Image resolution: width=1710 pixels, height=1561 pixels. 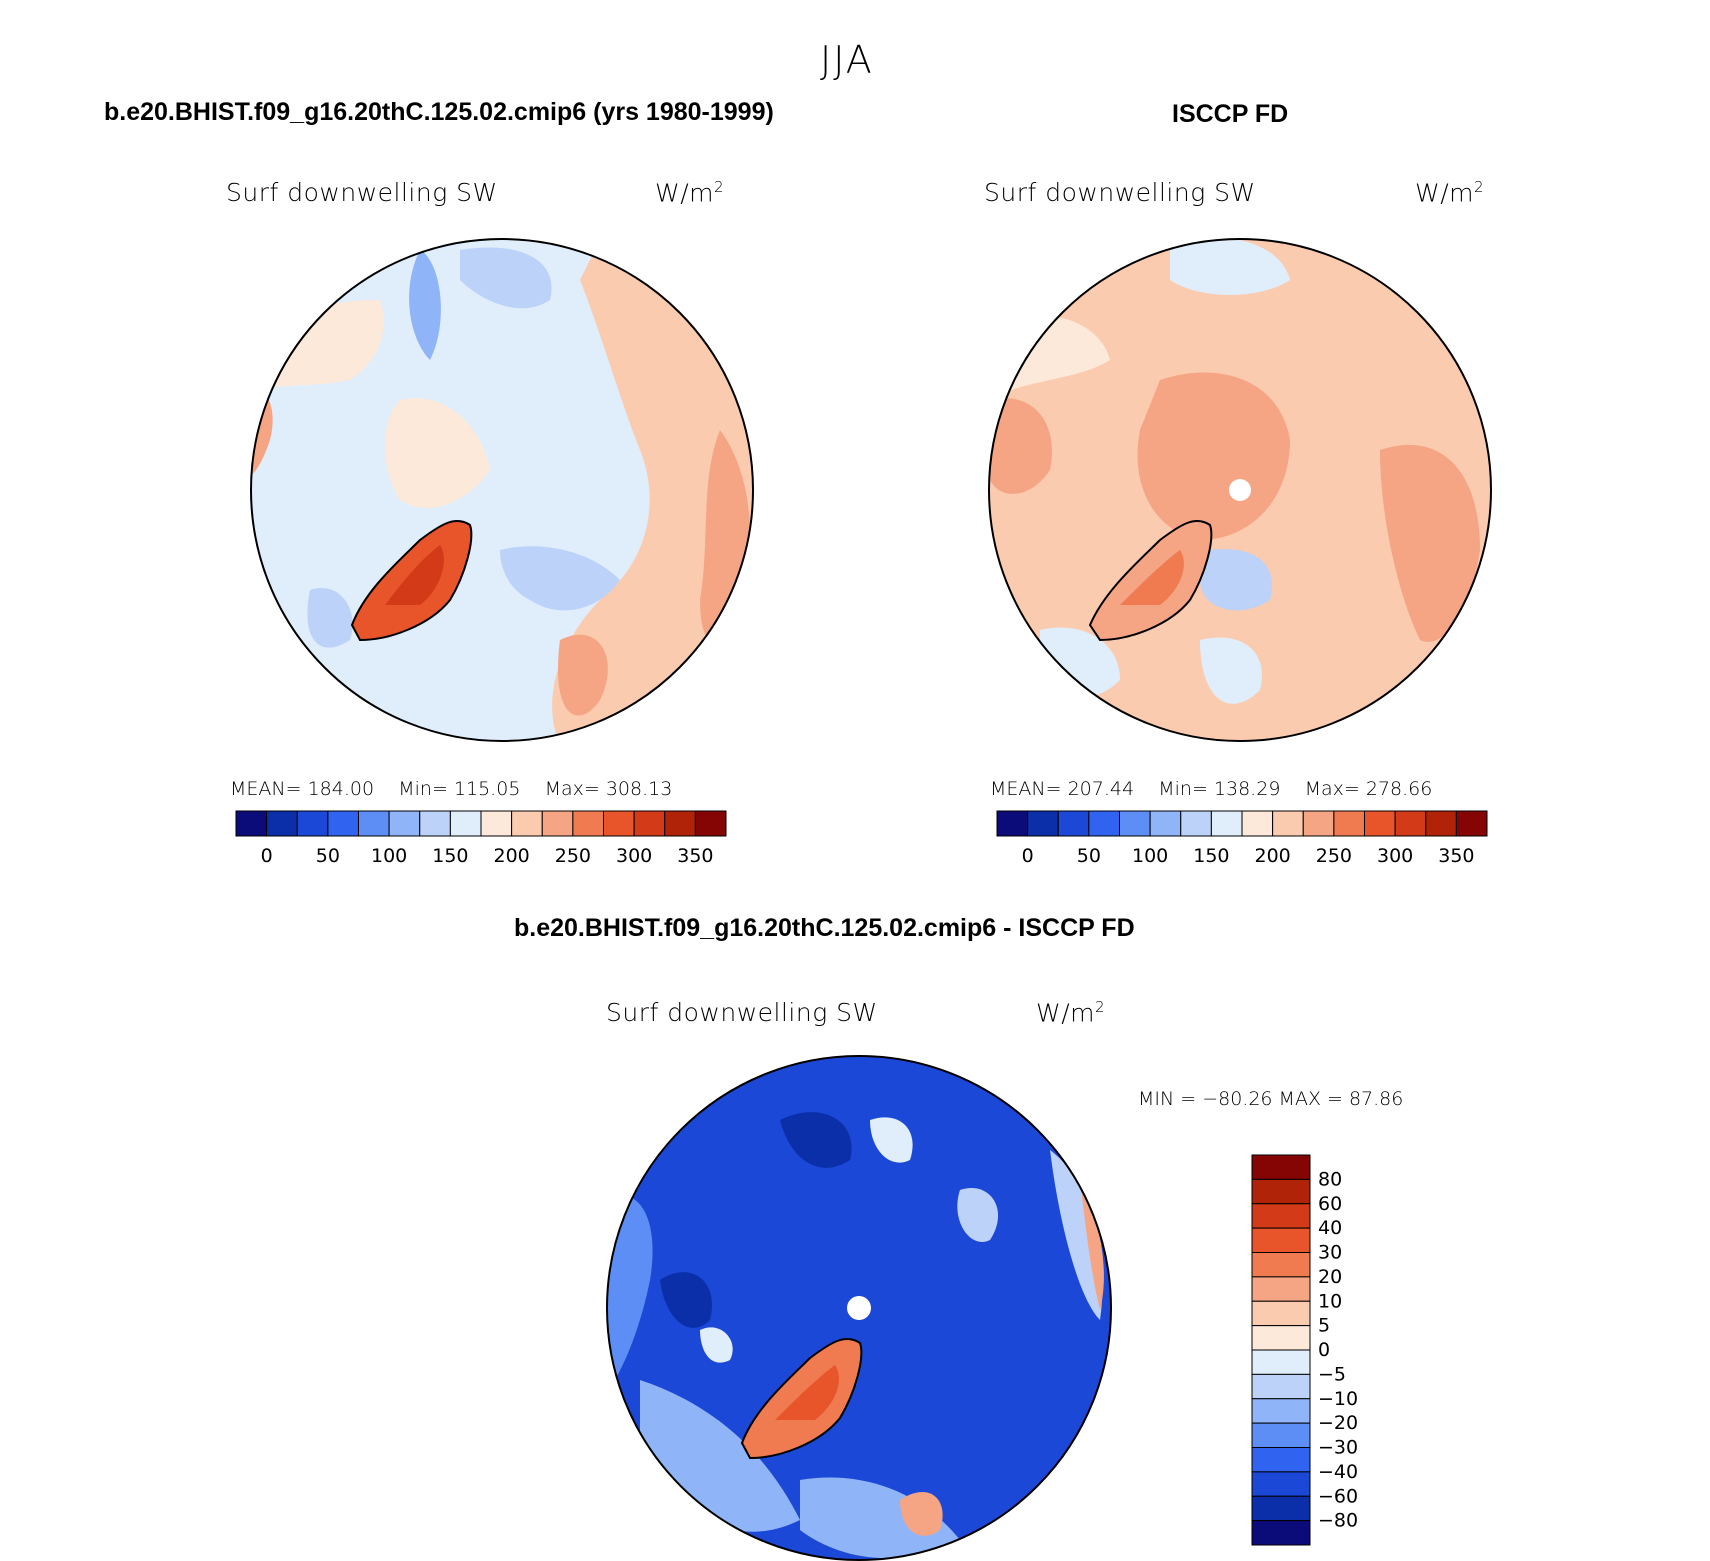 I want to click on panel2-map-border, so click(x=1240, y=490).